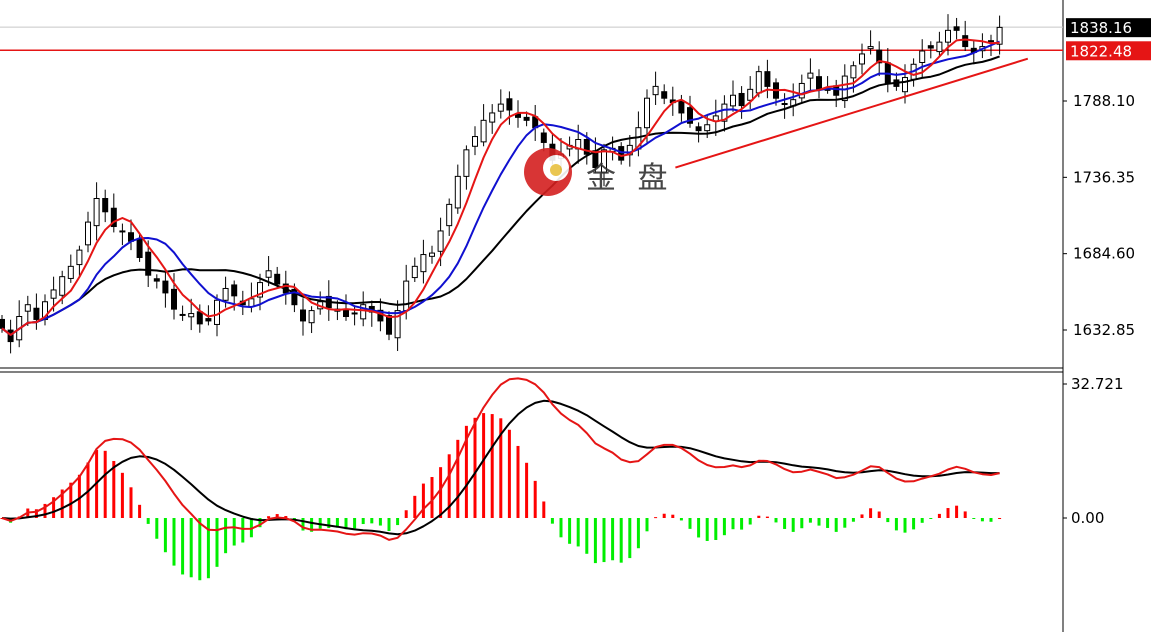 The image size is (1151, 636). What do you see at coordinates (1097, 384) in the screenshot?
I see `macd-axis-label: 32.721` at bounding box center [1097, 384].